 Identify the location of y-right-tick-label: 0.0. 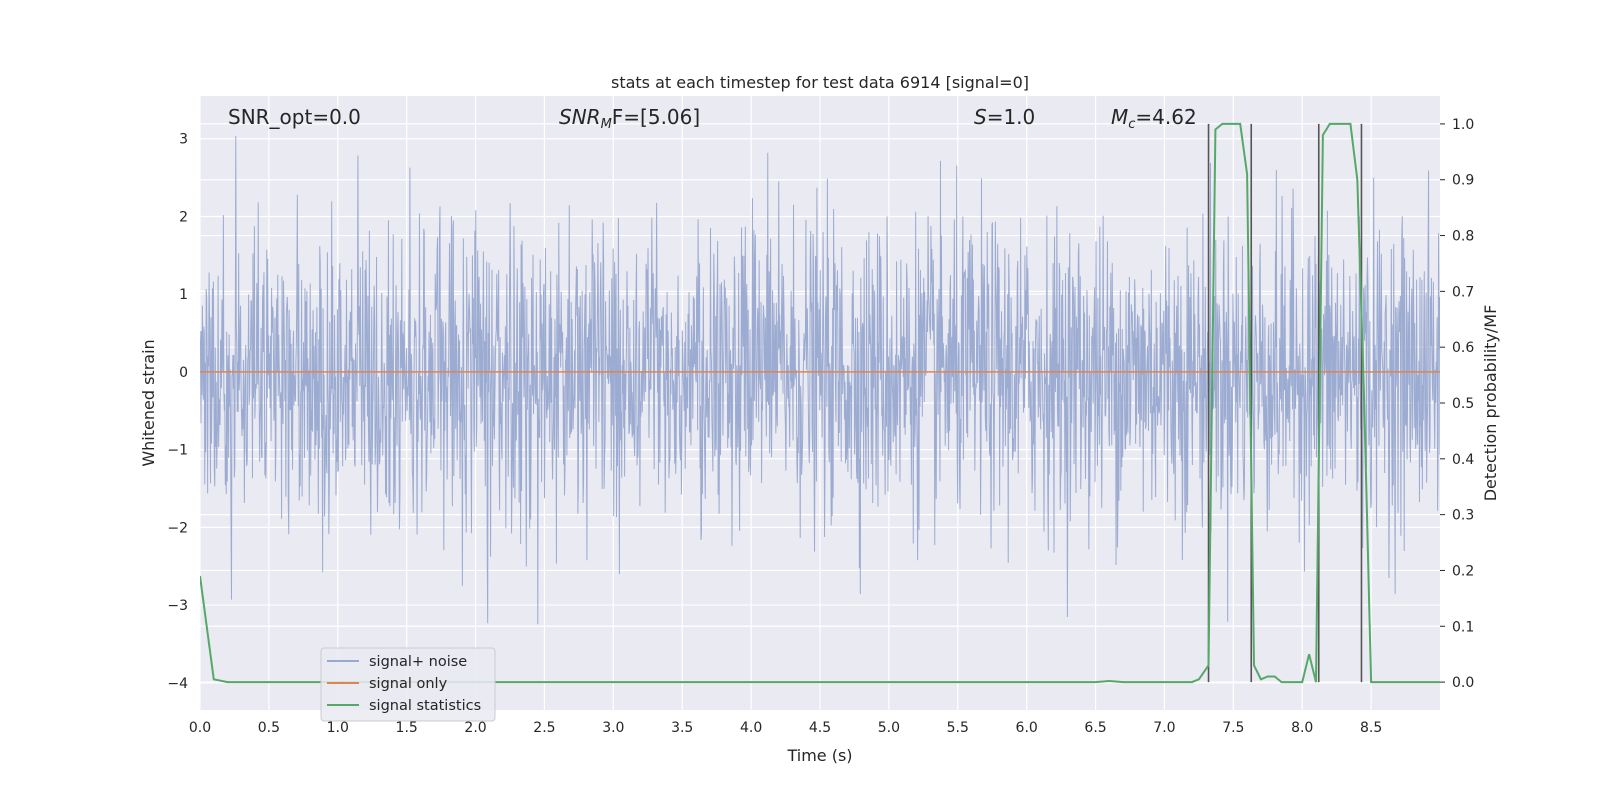
(1463, 683).